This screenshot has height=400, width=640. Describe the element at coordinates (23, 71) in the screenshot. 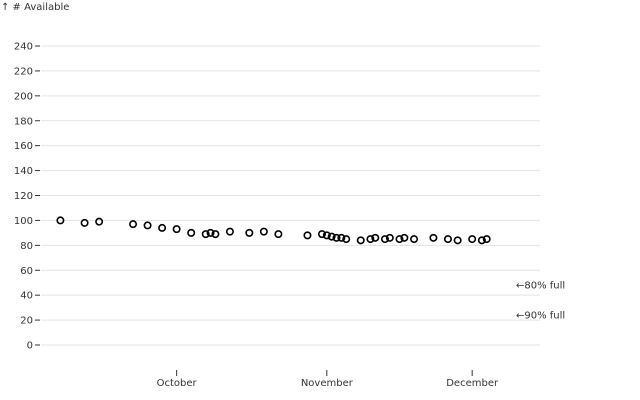

I see `y-tick-label-220: 220` at that location.